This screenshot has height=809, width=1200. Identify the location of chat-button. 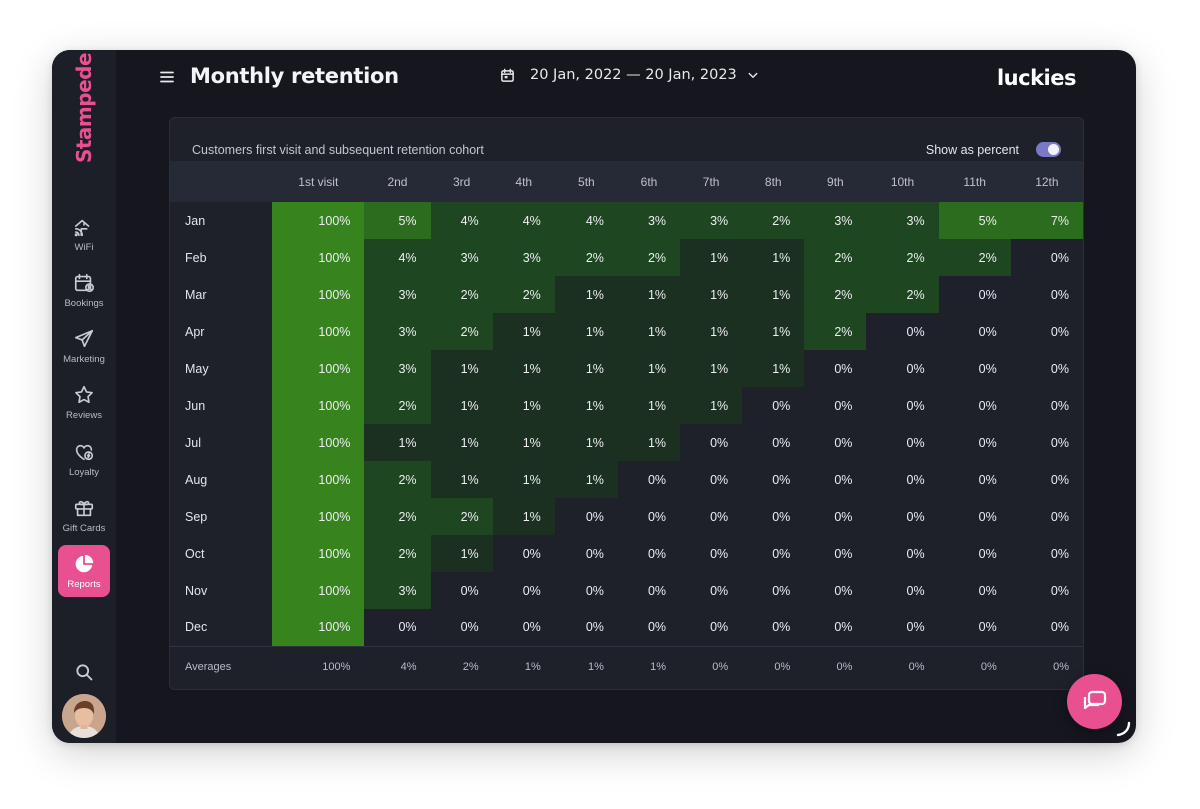
(1094, 701).